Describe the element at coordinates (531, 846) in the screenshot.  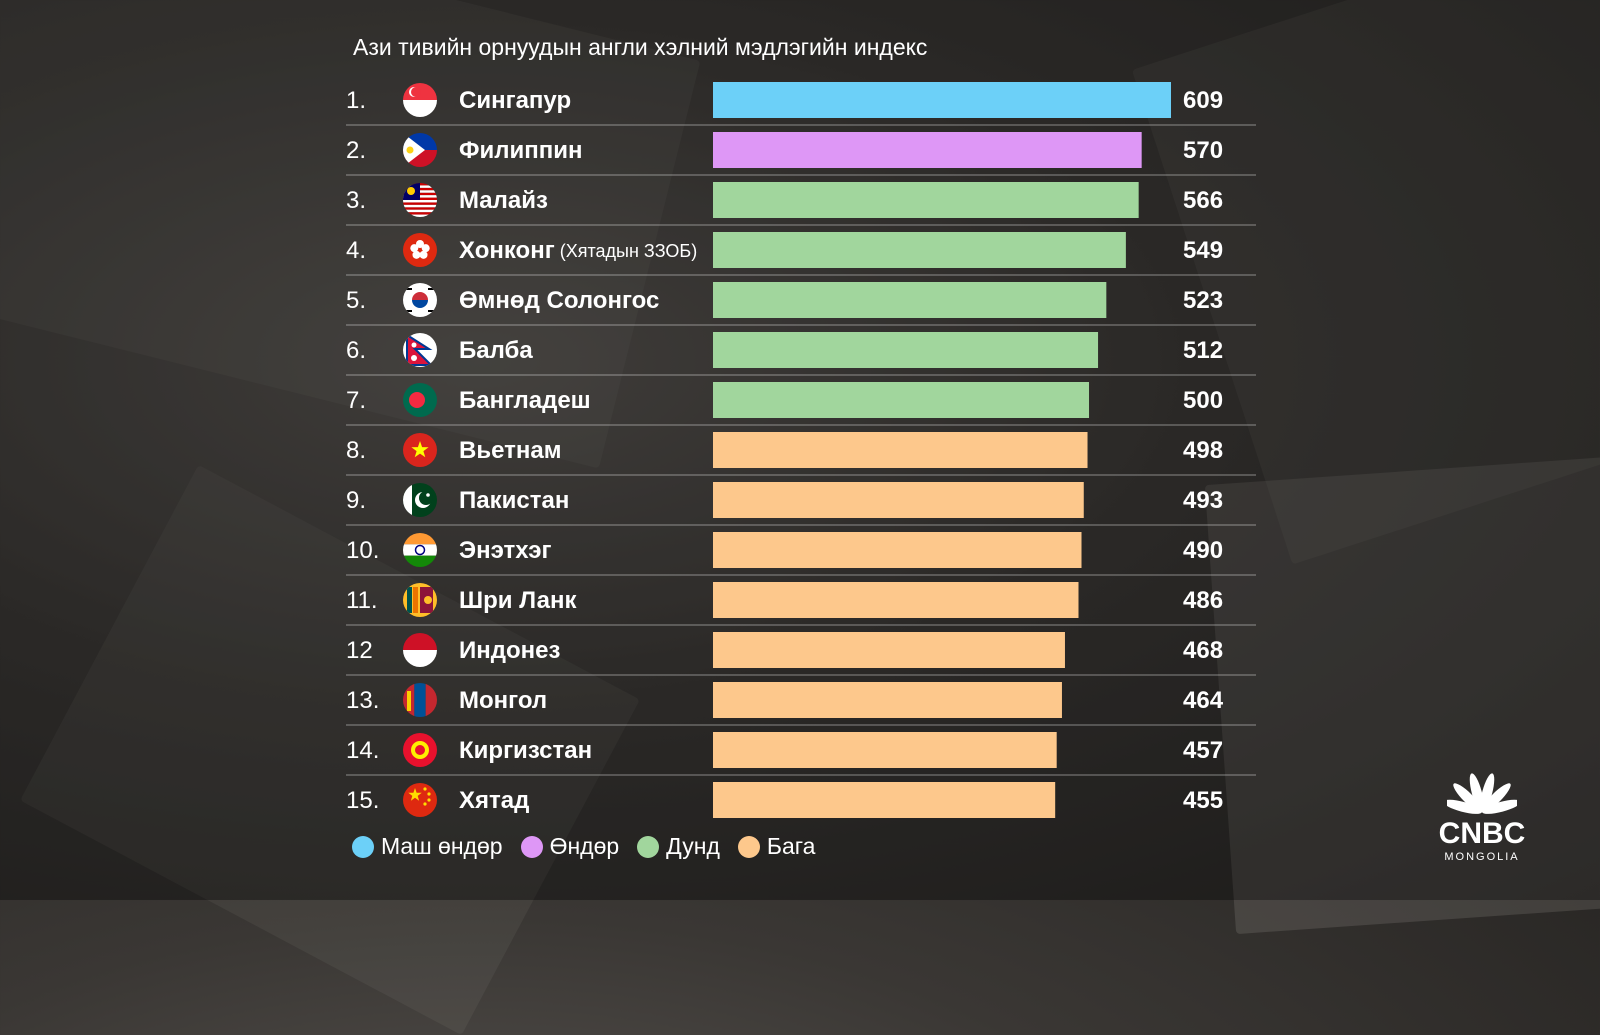
I see `legend-swatch-high` at that location.